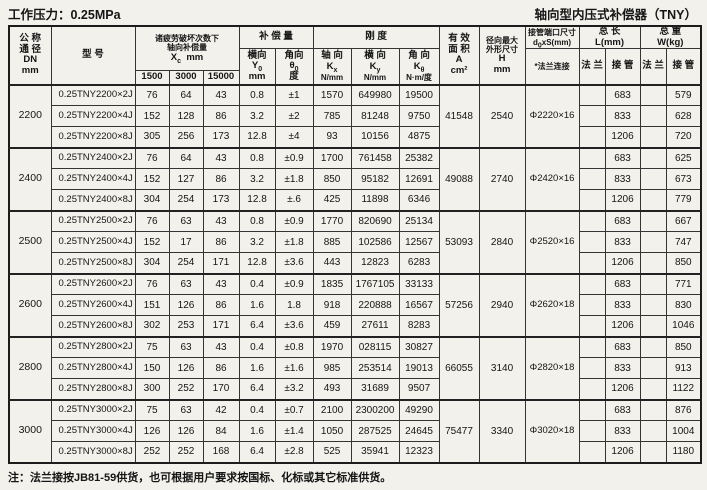 This screenshot has height=490, width=707. I want to click on table-cell: 028115, so click(375, 347).